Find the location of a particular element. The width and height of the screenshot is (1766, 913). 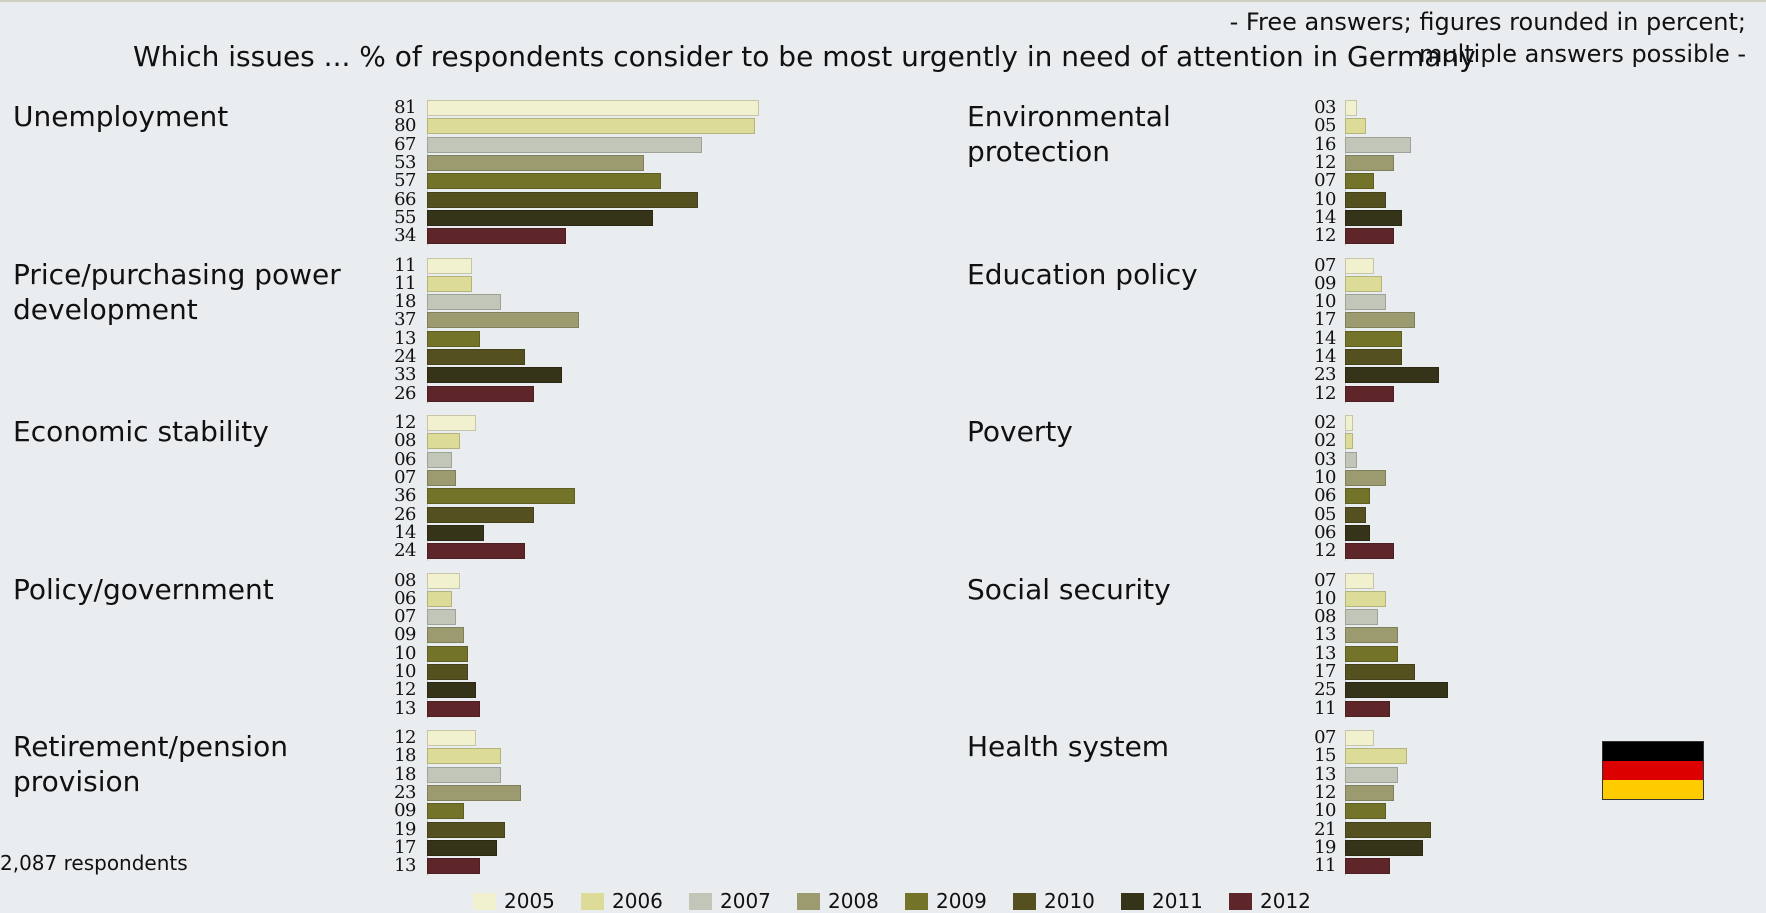

data-label: 23 is located at coordinates (405, 792).